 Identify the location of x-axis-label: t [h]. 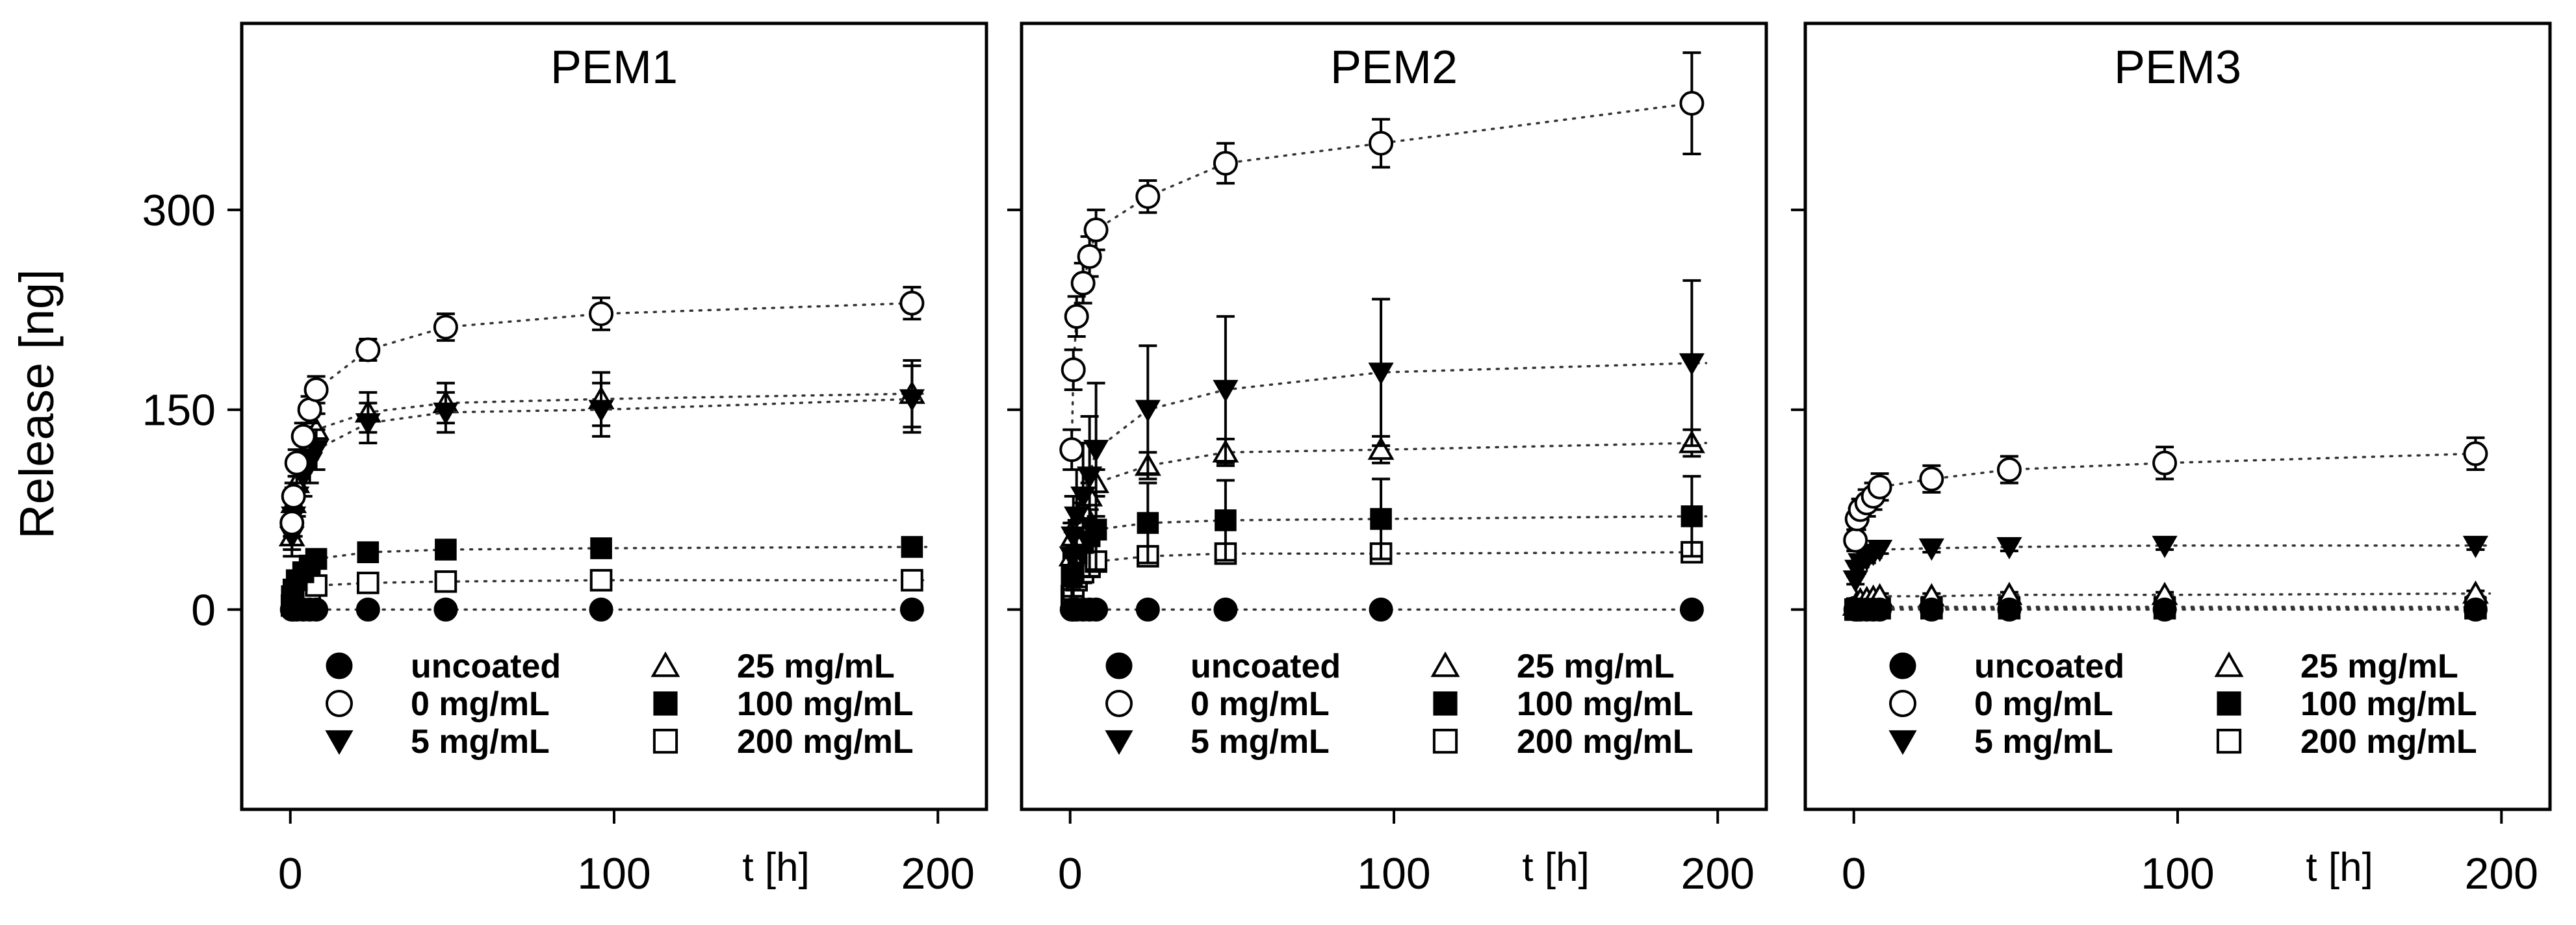
(2340, 868).